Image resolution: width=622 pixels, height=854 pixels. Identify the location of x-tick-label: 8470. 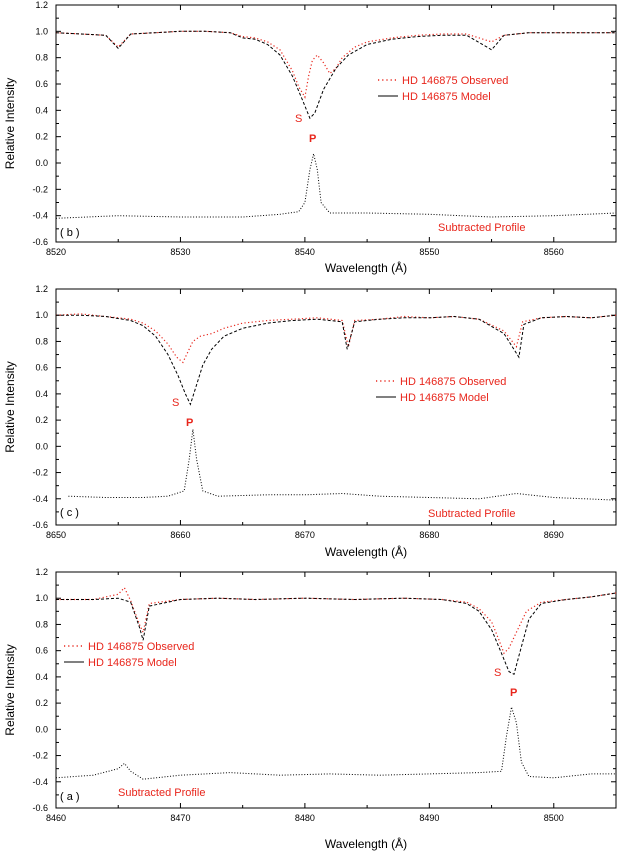
(180, 818).